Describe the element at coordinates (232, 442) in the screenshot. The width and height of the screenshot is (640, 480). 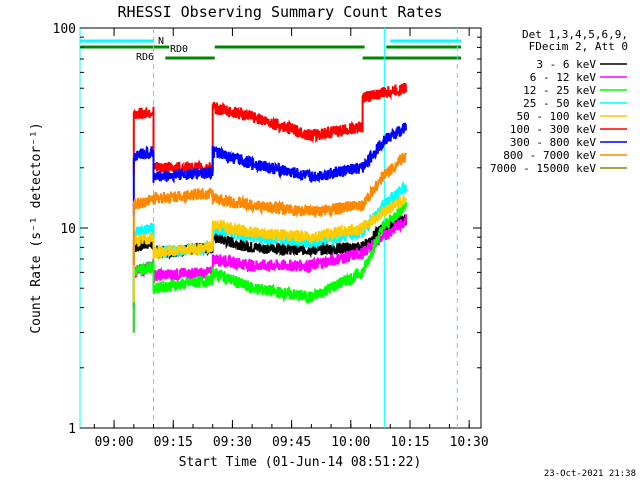
I see `x-tick-label: 09:30` at that location.